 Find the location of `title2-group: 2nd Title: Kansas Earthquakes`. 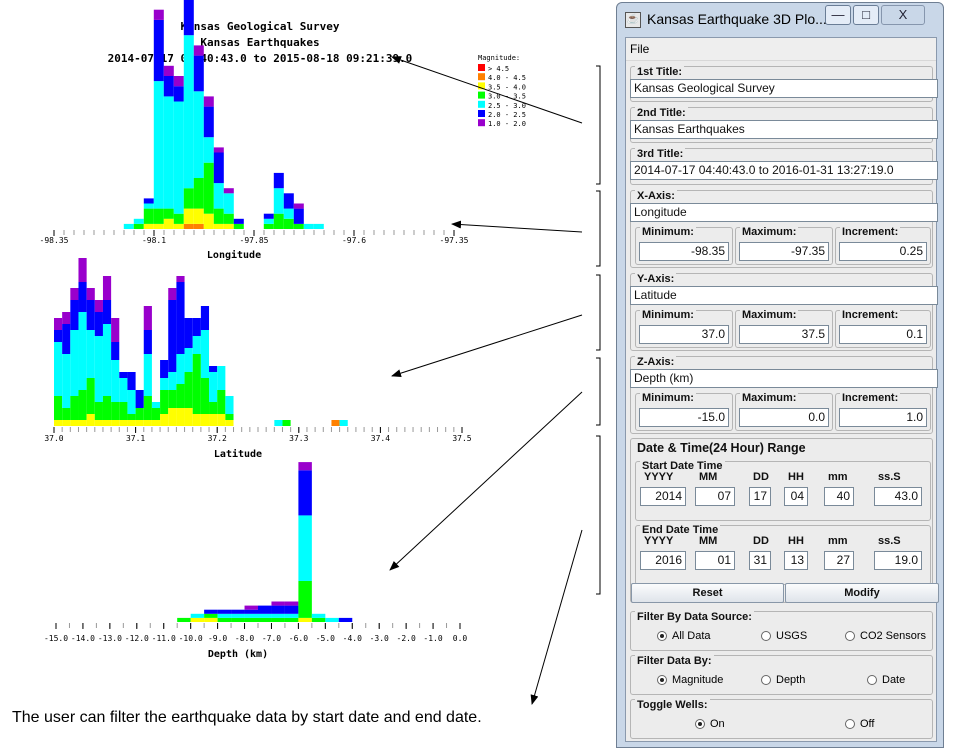

title2-group: 2nd Title: Kansas Earthquakes is located at coordinates (784, 125).